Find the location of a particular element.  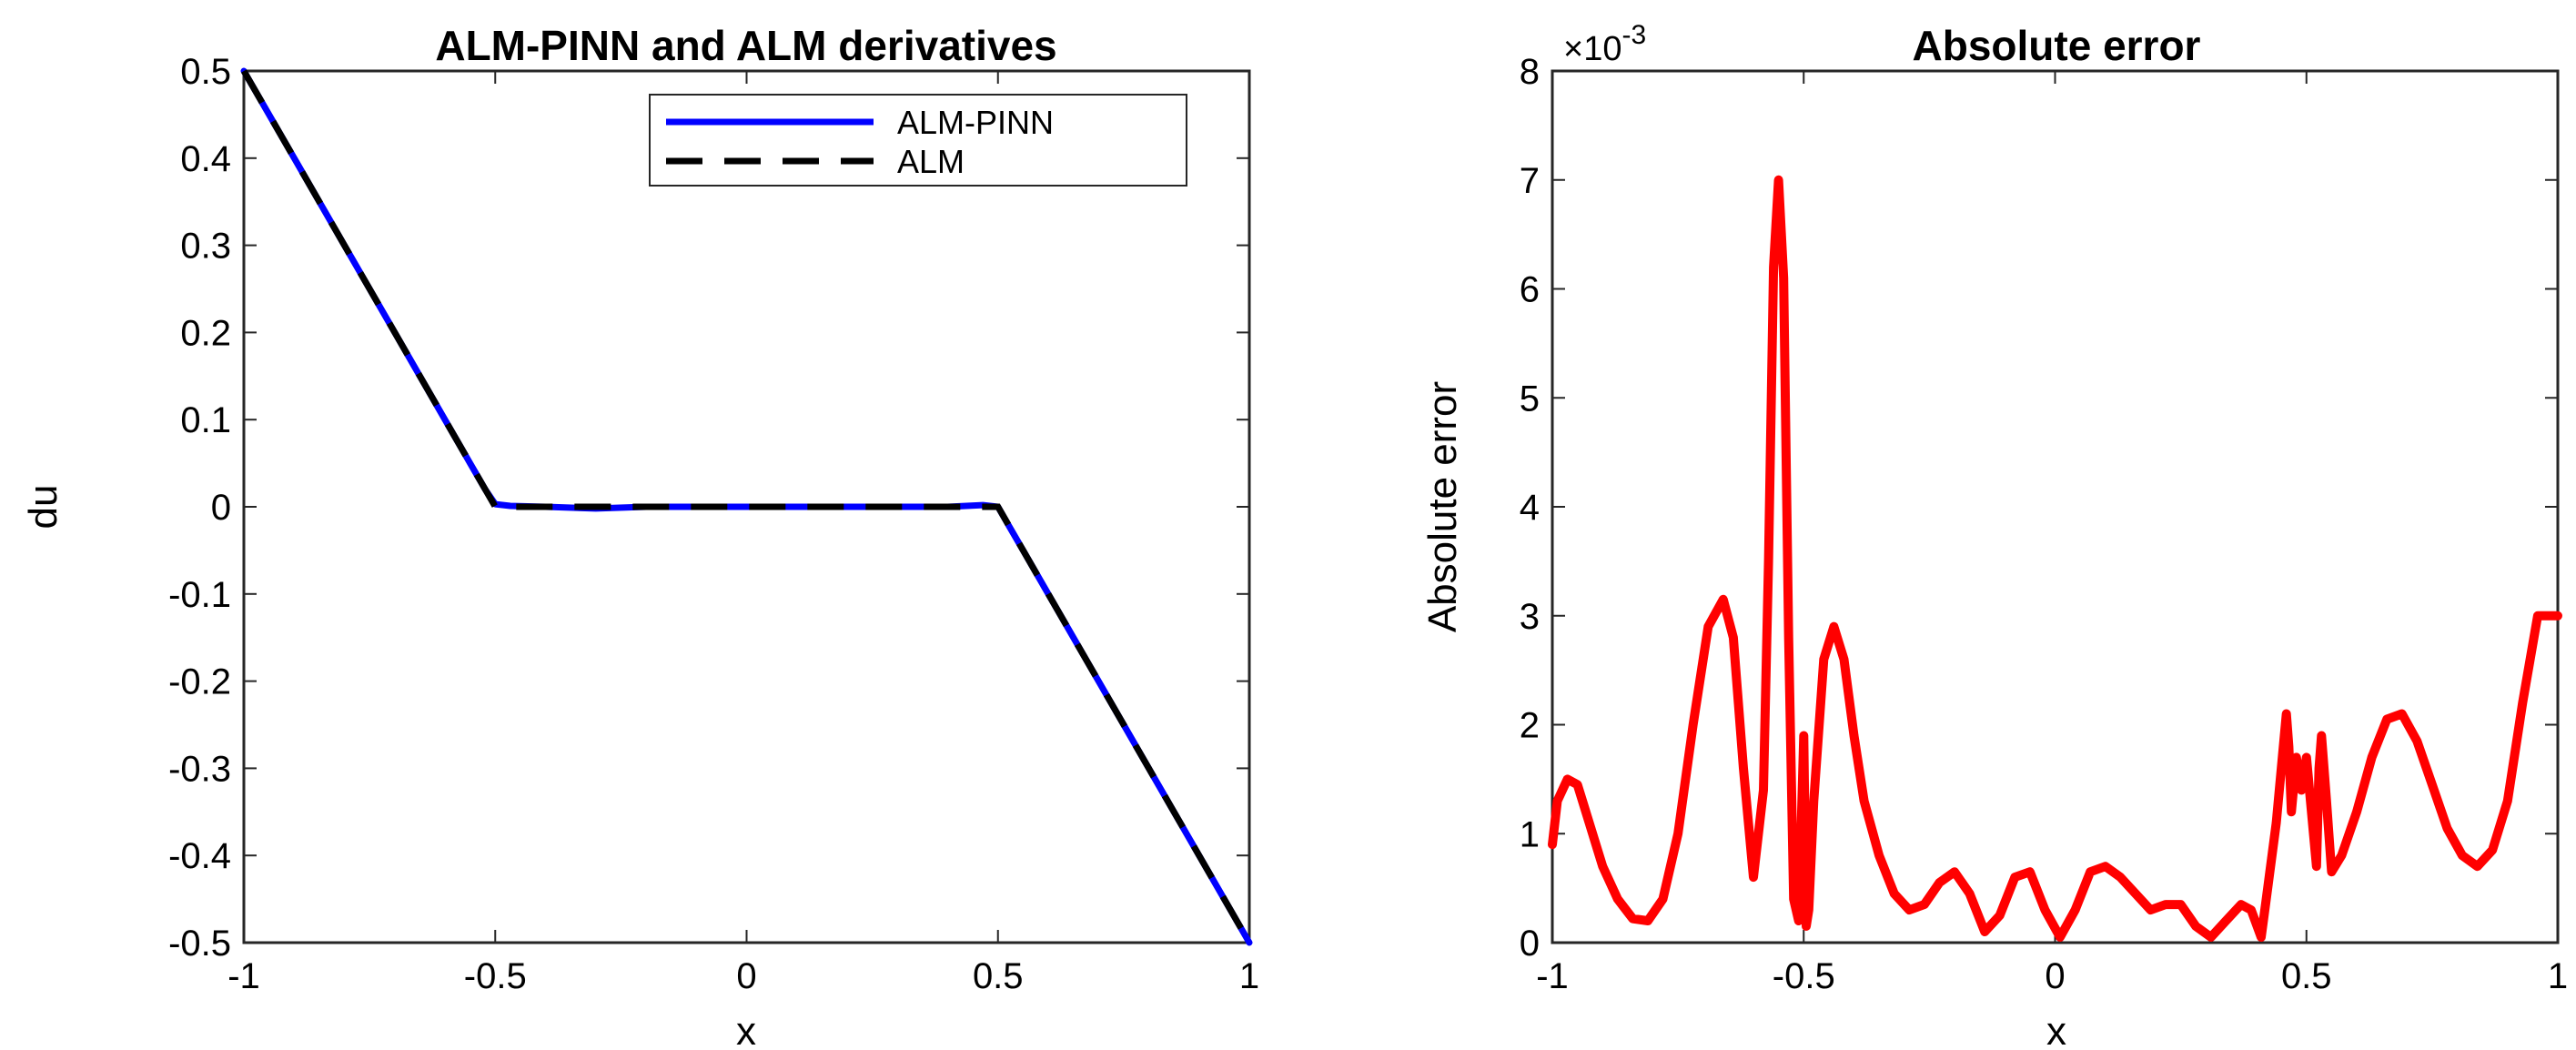

y-tick-label: -0.1 is located at coordinates (199, 595).